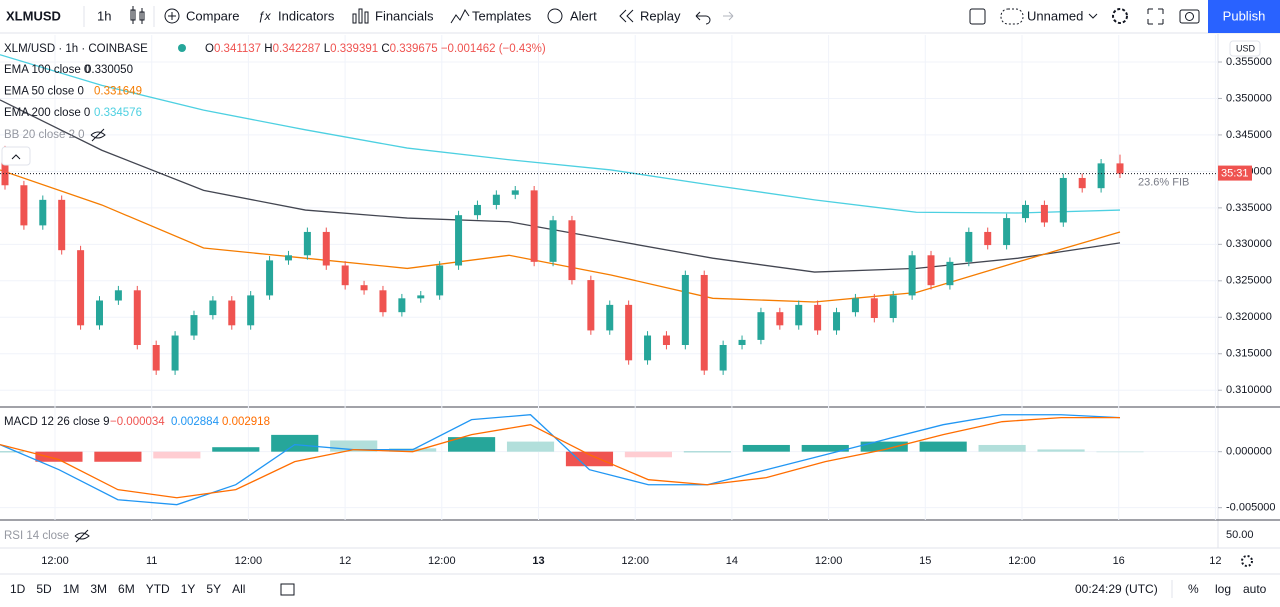  What do you see at coordinates (728, 16) in the screenshot?
I see `redo-icon` at bounding box center [728, 16].